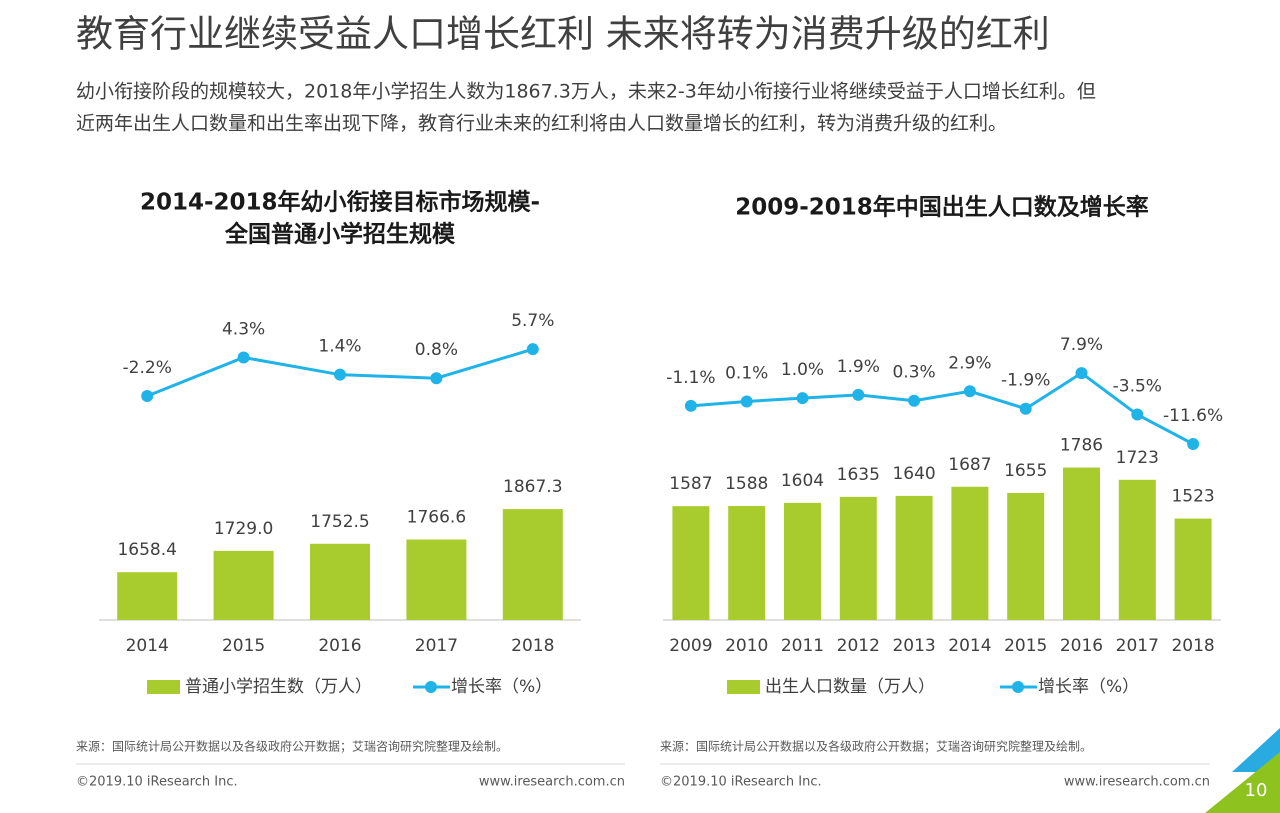 This screenshot has height=813, width=1280. What do you see at coordinates (1256, 790) in the screenshot?
I see `page-number: 10` at bounding box center [1256, 790].